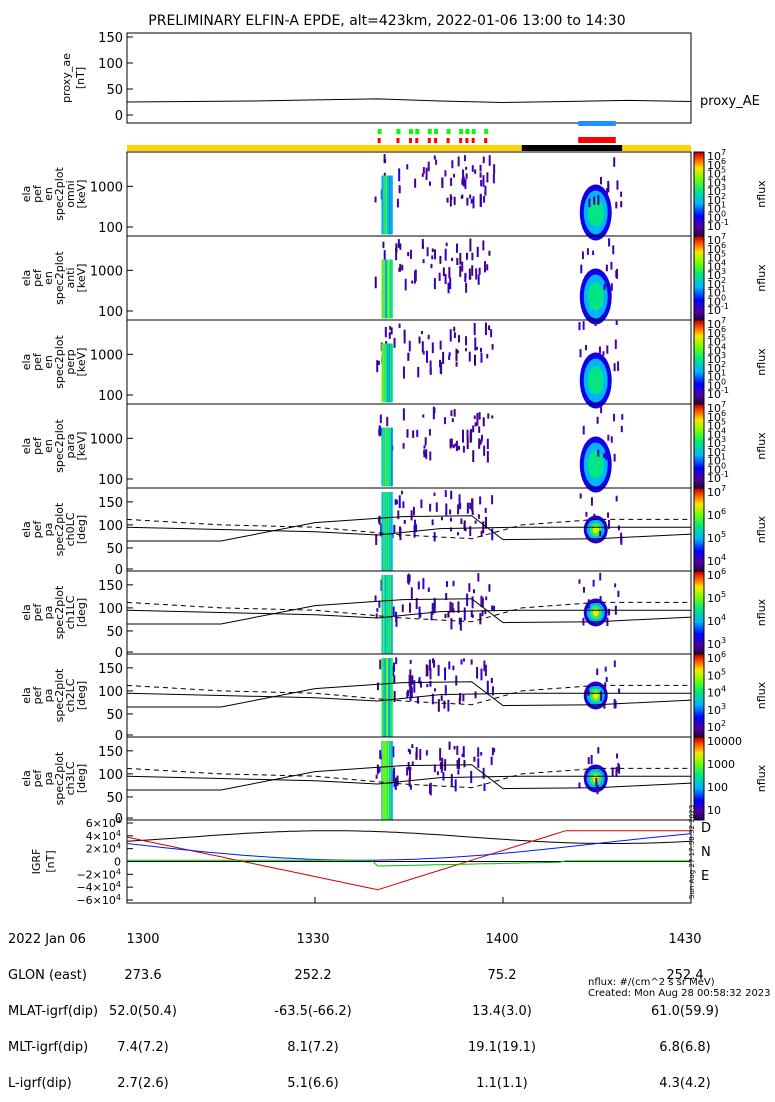 The width and height of the screenshot is (775, 1102). Describe the element at coordinates (723, 640) in the screenshot. I see `colorbar-tick-exponent: 3` at that location.